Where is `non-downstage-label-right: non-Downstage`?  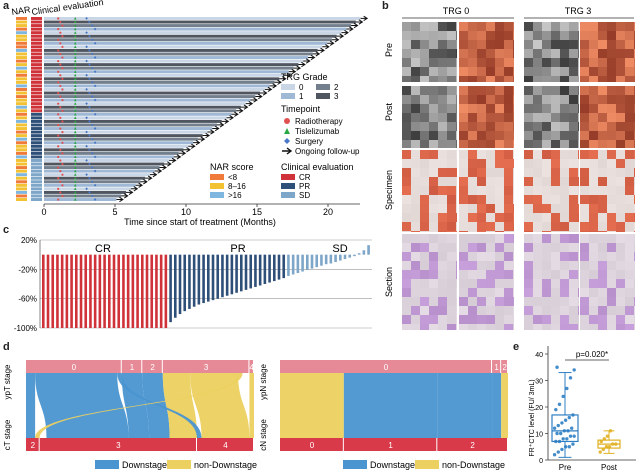
non-downstage-label-right: non-Downstage is located at coordinates (473, 465).